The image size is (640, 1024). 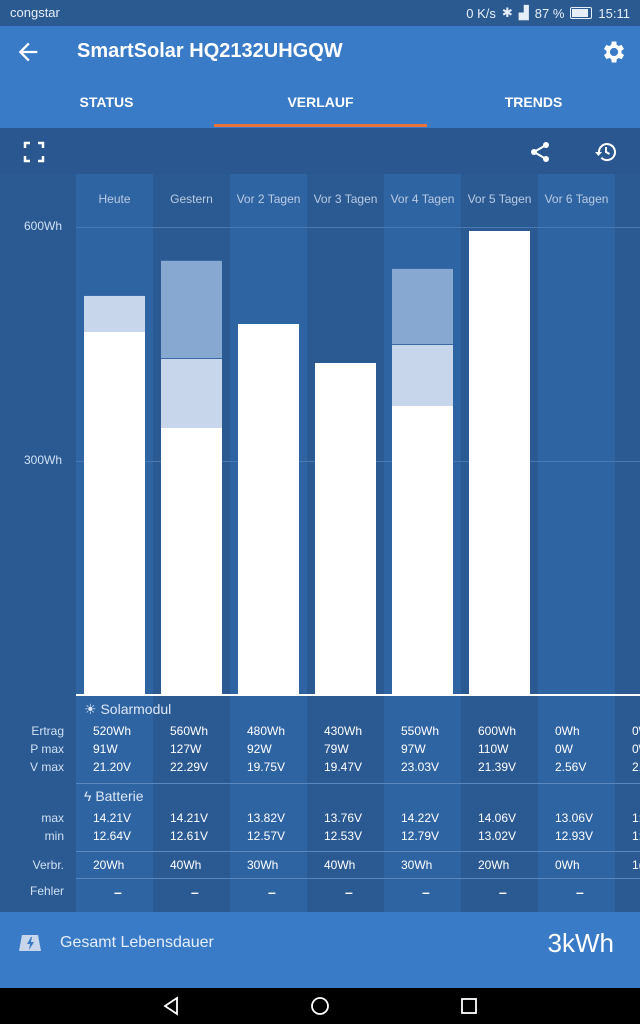 What do you see at coordinates (109, 865) in the screenshot?
I see `cell-verbr: 20Wh` at bounding box center [109, 865].